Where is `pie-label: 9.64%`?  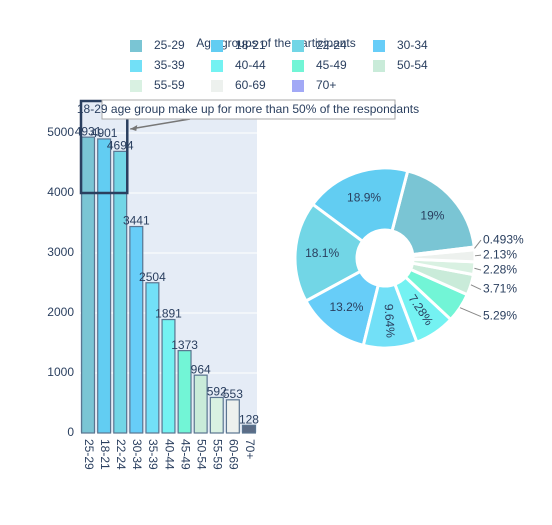 pie-label: 9.64% is located at coordinates (390, 320).